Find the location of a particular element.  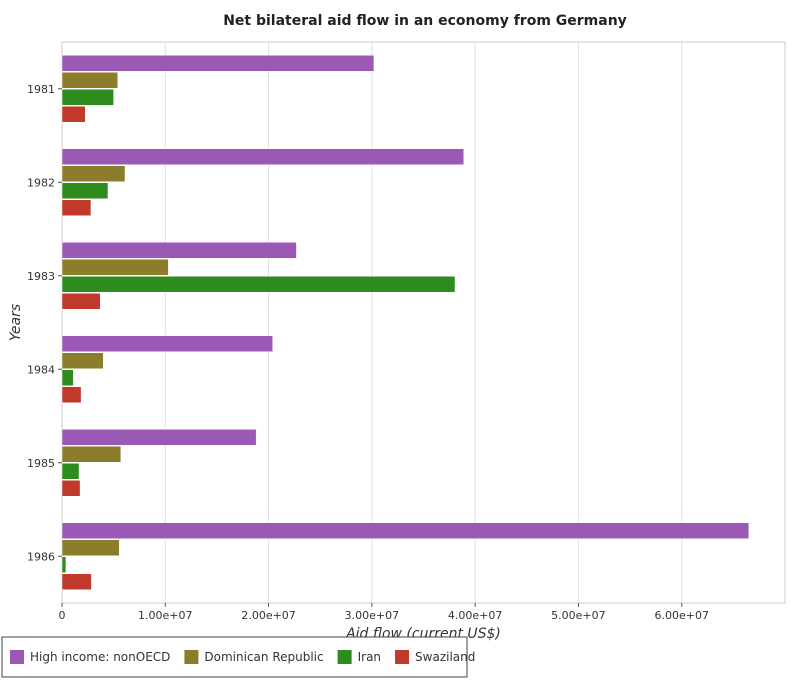

bar-dominican-republic-1983 is located at coordinates (115, 267).